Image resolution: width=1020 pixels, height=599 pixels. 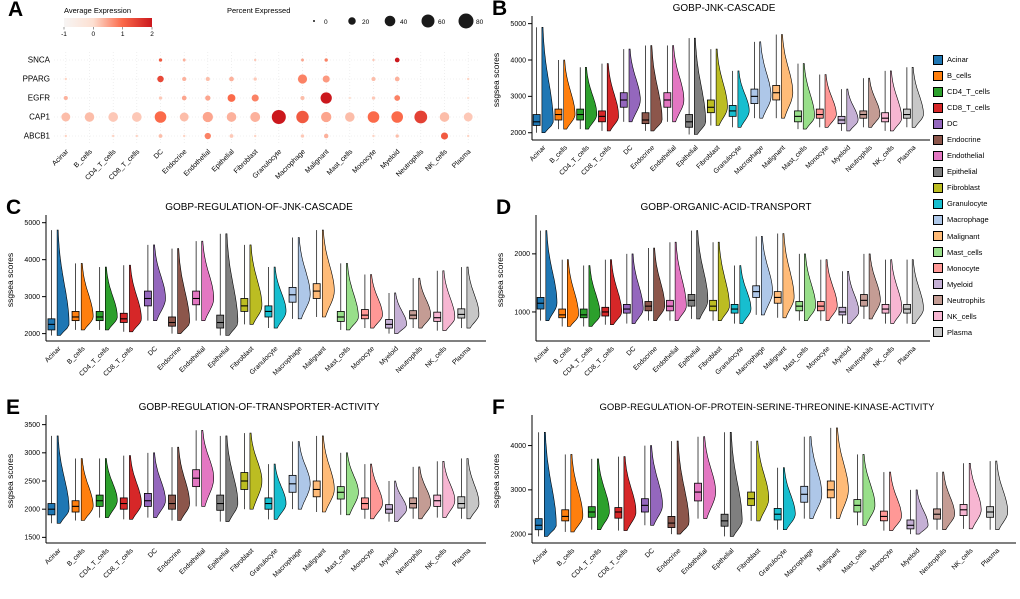 I want to click on legend-label: CD8_T_cells, so click(x=968, y=108).